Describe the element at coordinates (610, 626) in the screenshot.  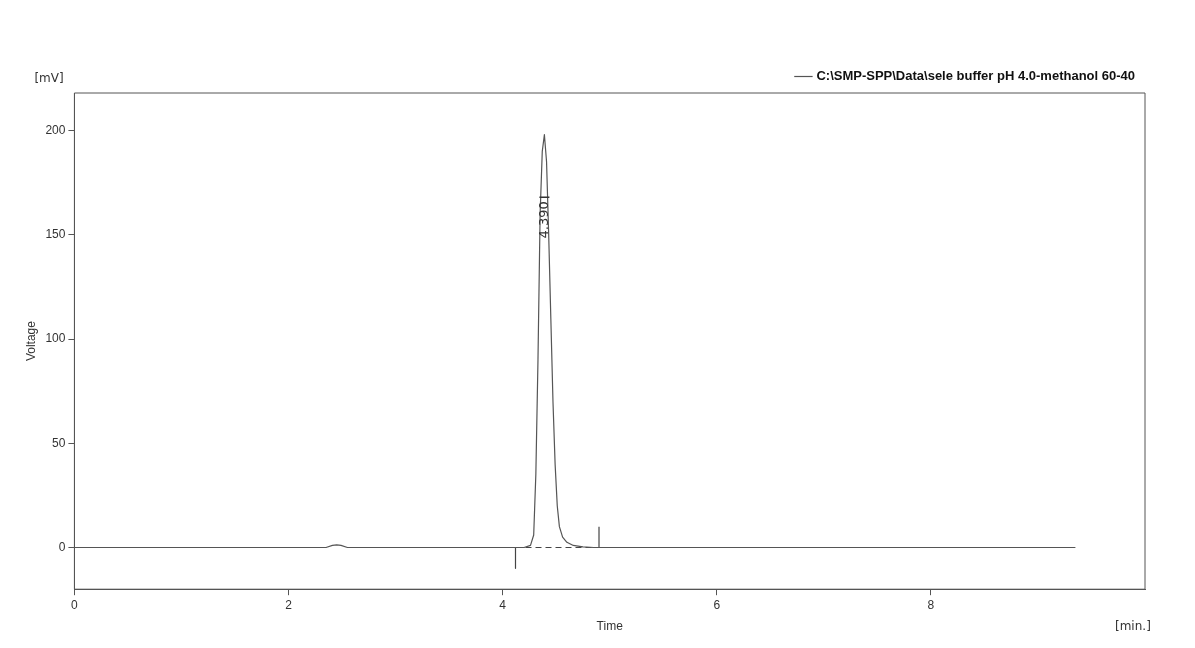
I see `x-axis-title: Time` at that location.